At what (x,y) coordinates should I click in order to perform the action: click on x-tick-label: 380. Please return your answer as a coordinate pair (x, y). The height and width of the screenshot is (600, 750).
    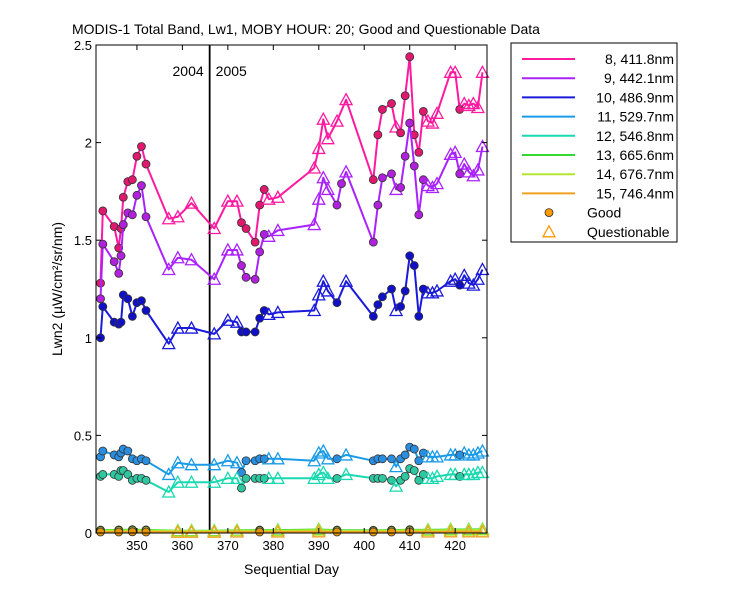
    Looking at the image, I should click on (273, 545).